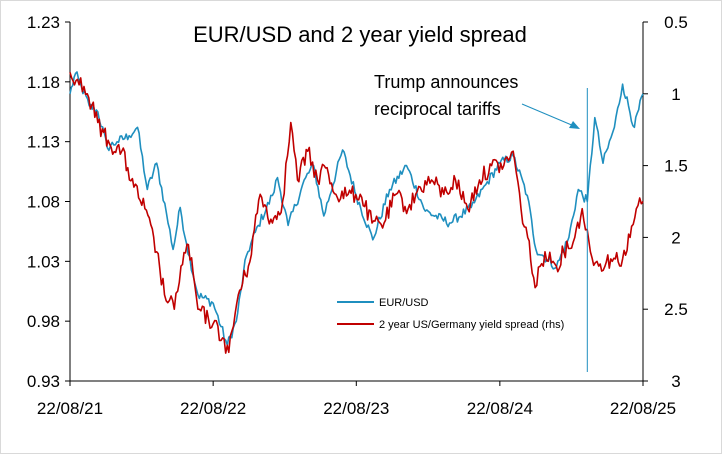  What do you see at coordinates (43, 202) in the screenshot?
I see `y-left-tick-label: 1.08` at bounding box center [43, 202].